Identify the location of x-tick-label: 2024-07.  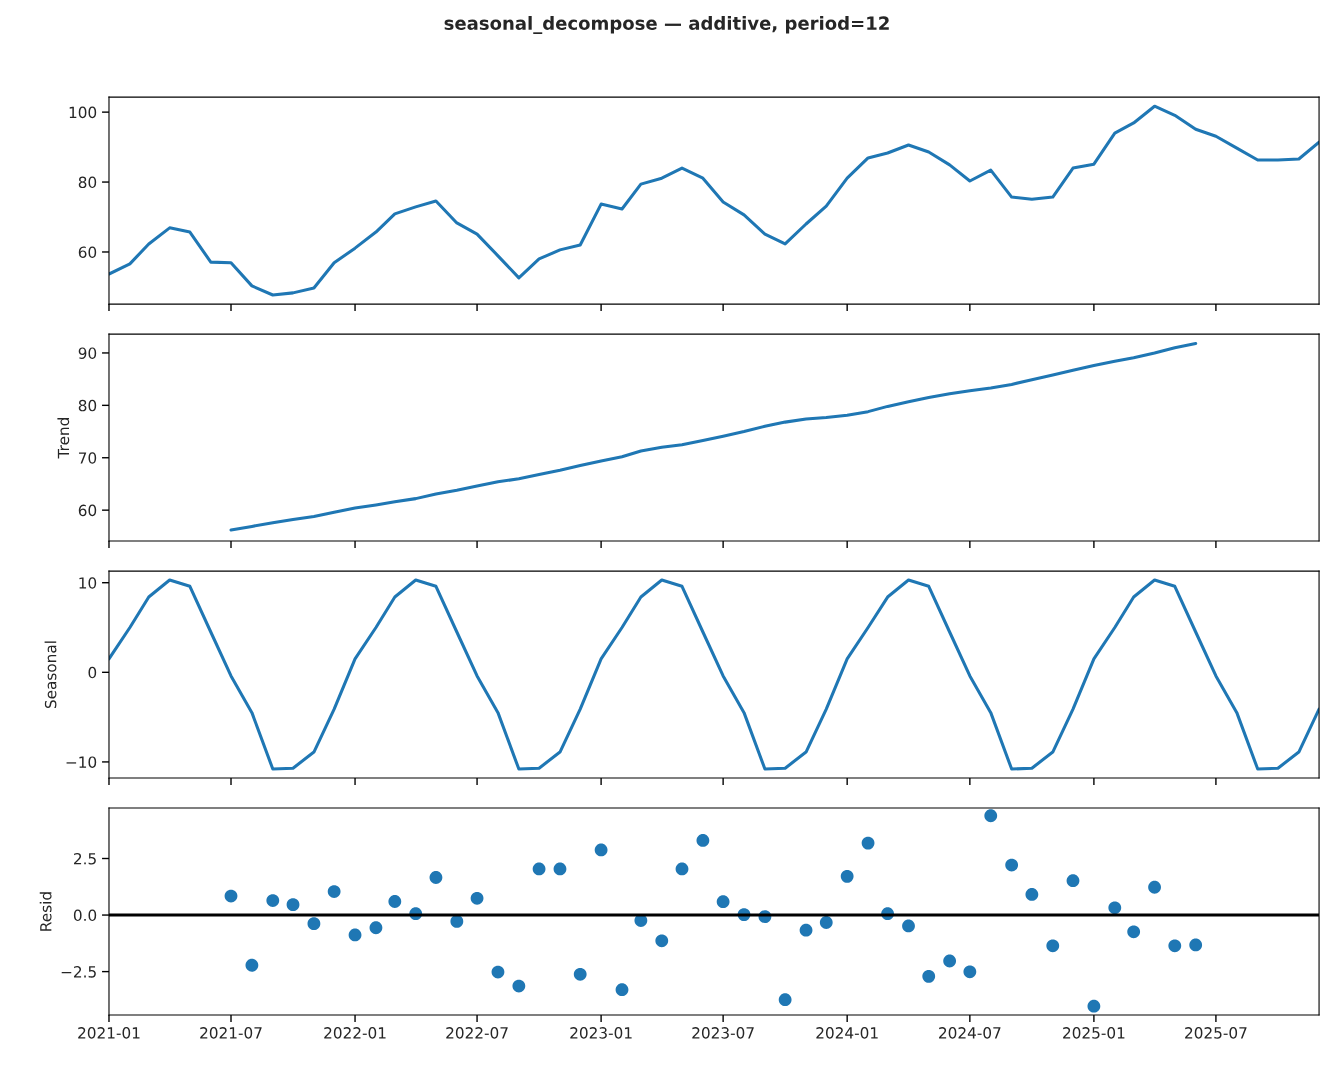
(970, 1033).